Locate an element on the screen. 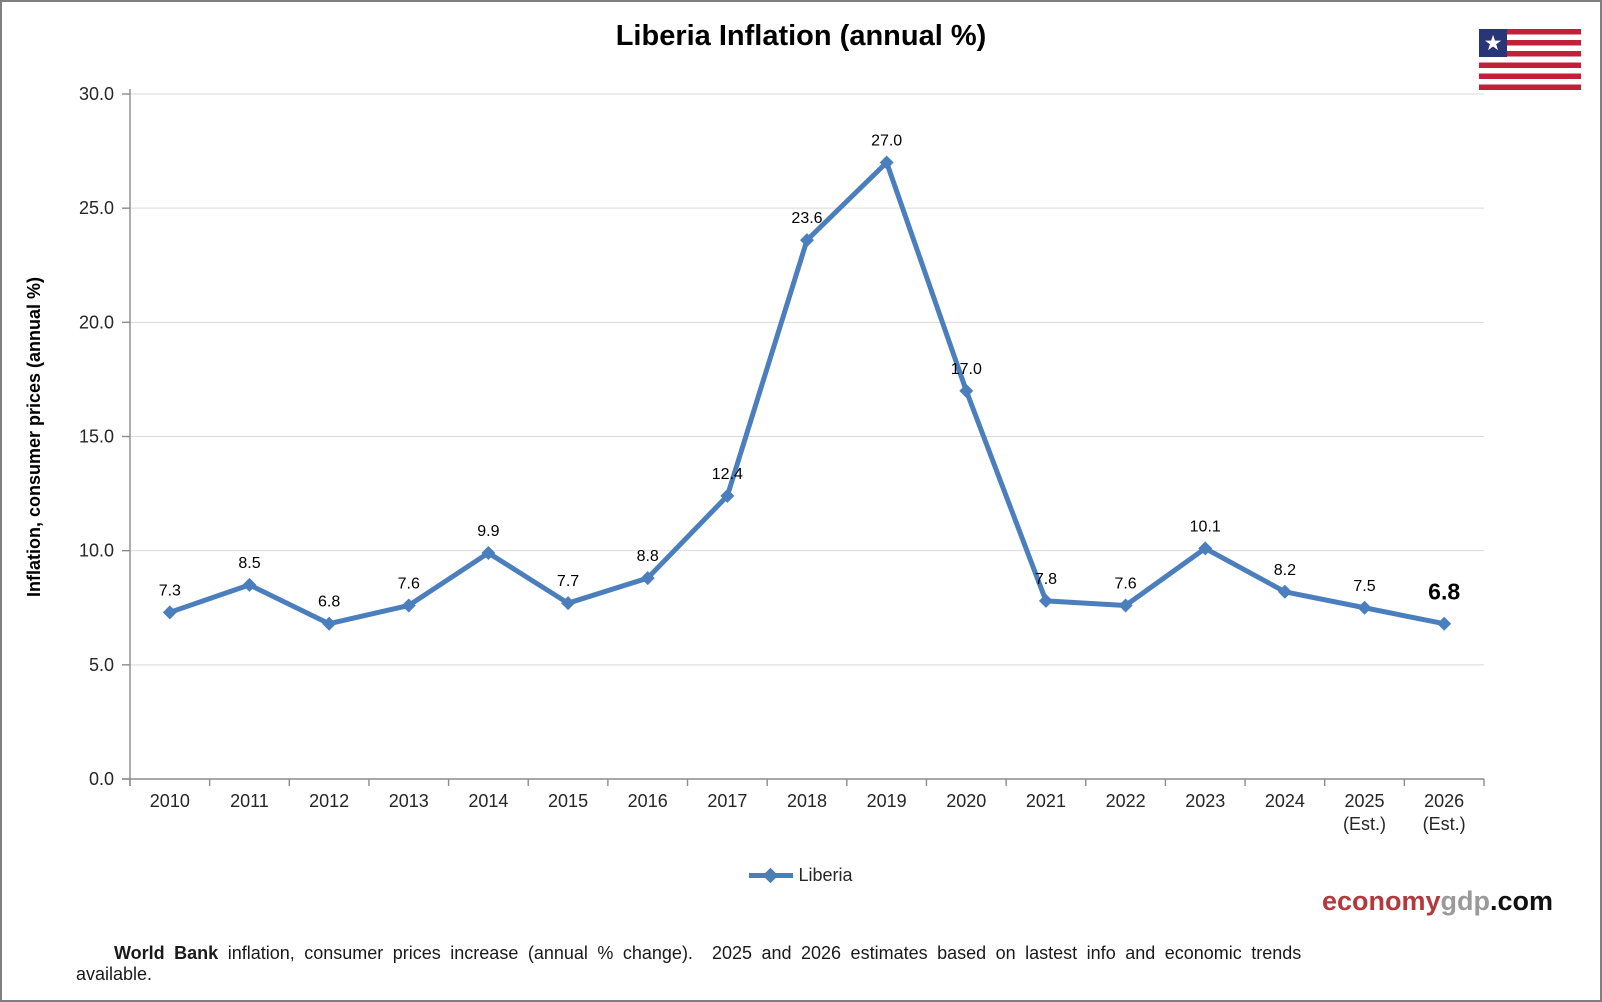 Image resolution: width=1602 pixels, height=1002 pixels. liberia-flag-icon: ★ is located at coordinates (1530, 59).